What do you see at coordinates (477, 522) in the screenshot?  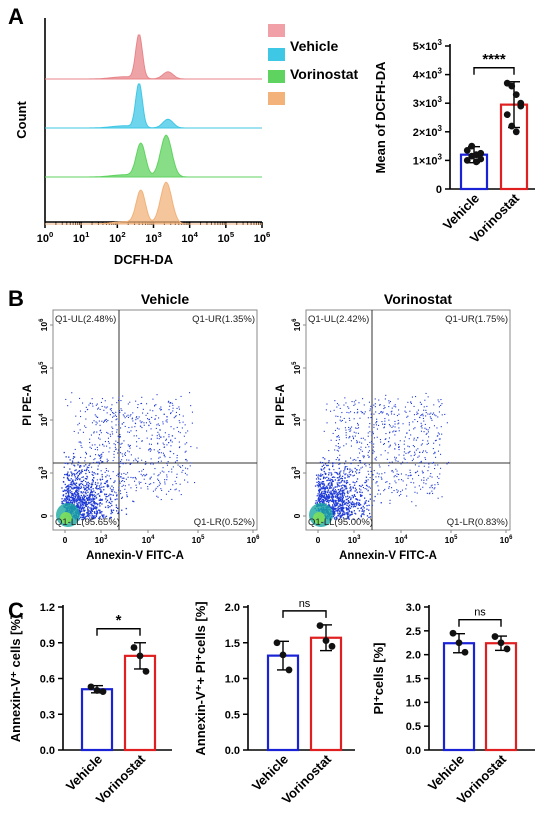 I see `quadrant-label-lr: Q1-LR(0.83%)` at bounding box center [477, 522].